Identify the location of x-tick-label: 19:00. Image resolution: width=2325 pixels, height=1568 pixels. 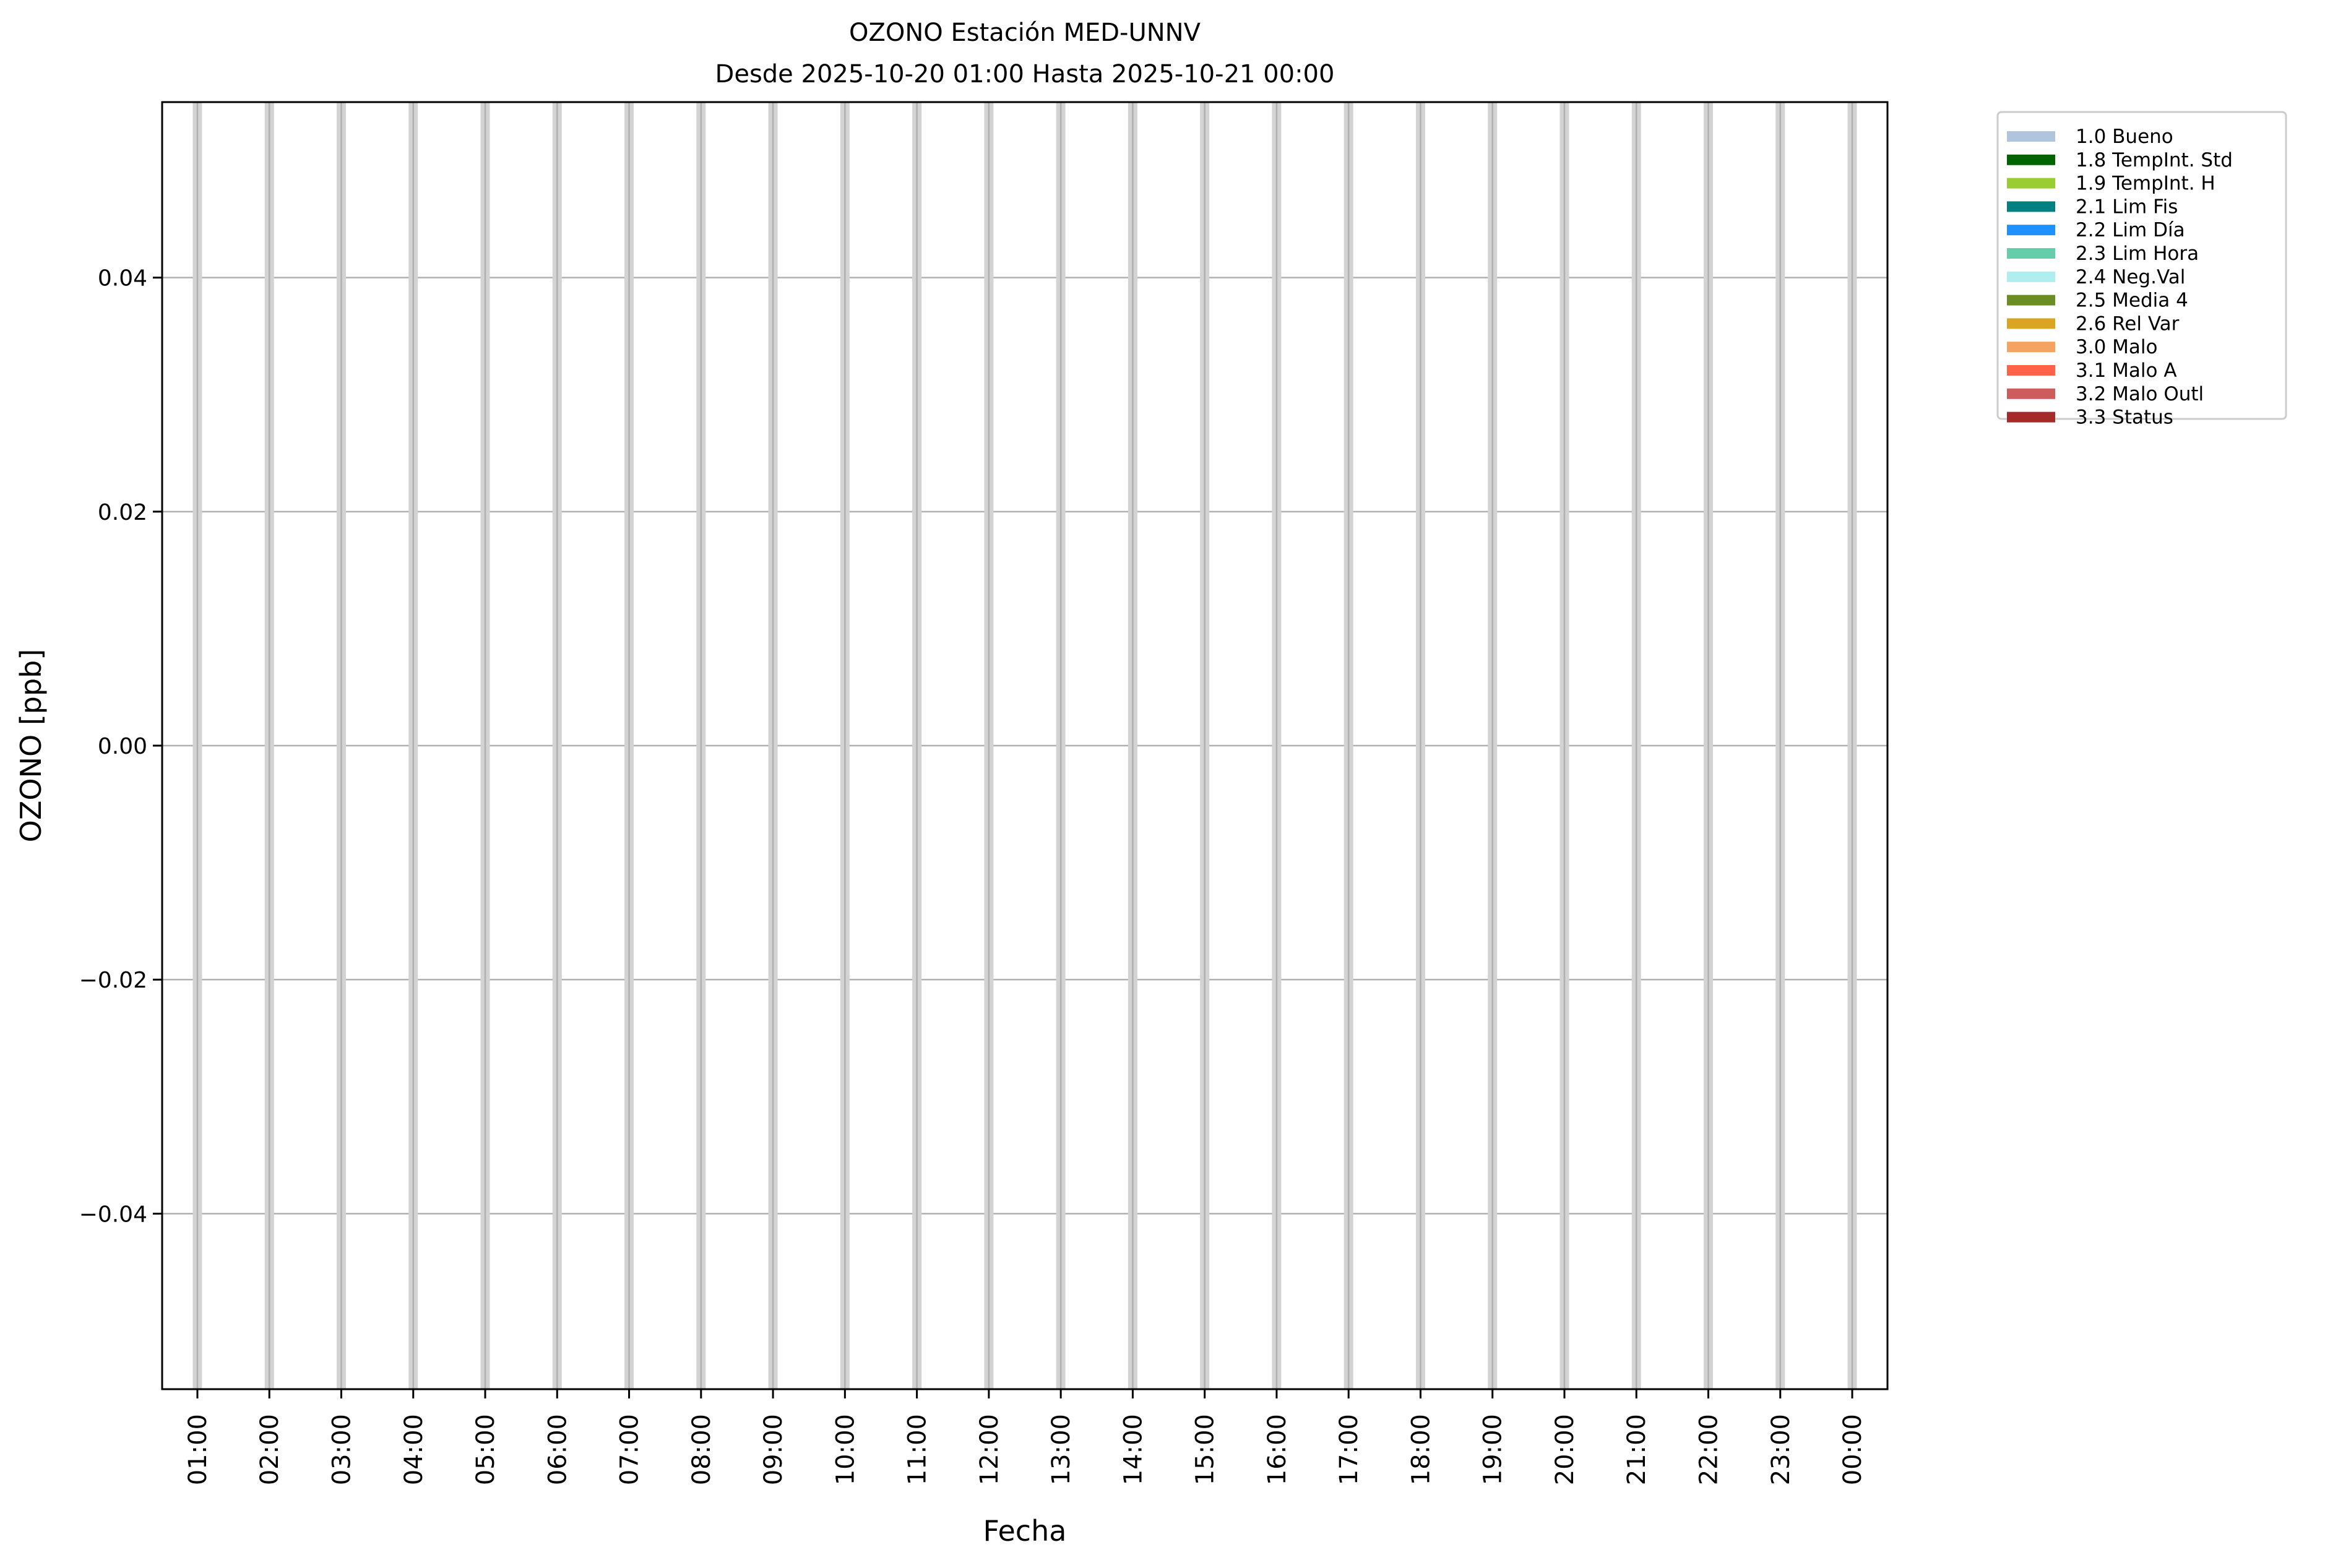
(1493, 1449).